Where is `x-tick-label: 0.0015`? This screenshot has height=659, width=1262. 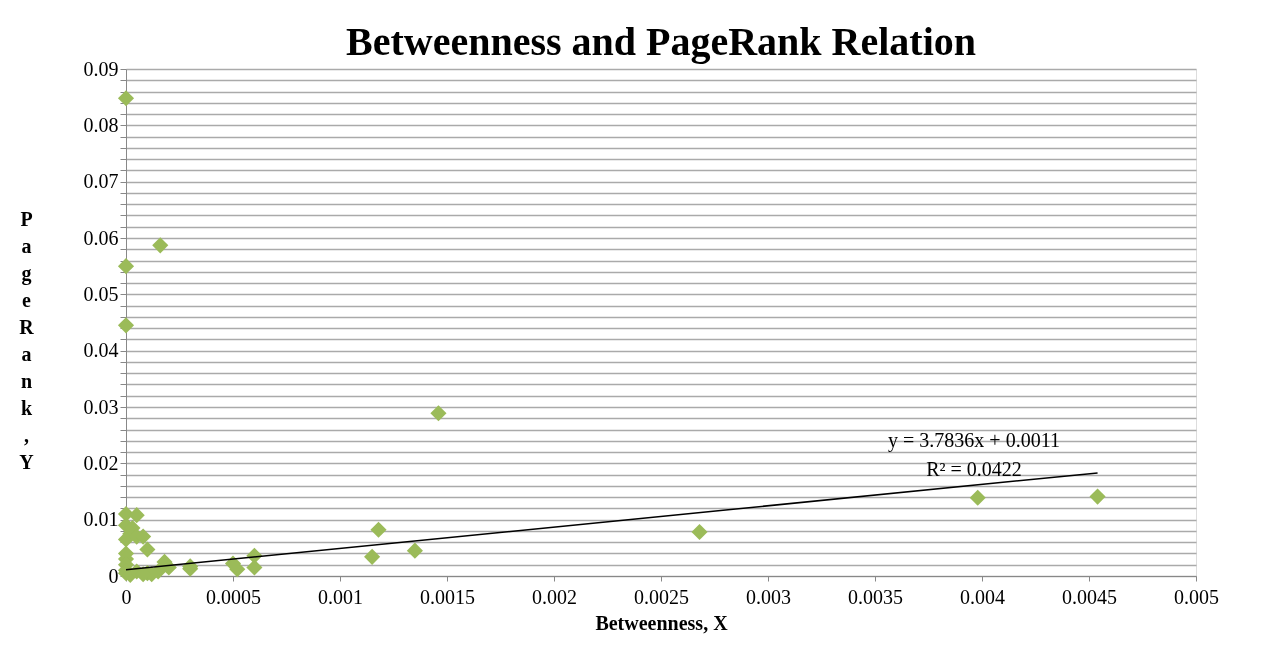
x-tick-label: 0.0015 is located at coordinates (447, 596).